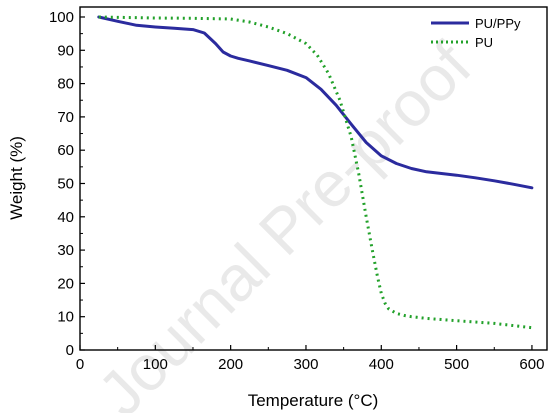 This screenshot has width=554, height=413. What do you see at coordinates (381, 364) in the screenshot?
I see `x-tick-label: 400` at bounding box center [381, 364].